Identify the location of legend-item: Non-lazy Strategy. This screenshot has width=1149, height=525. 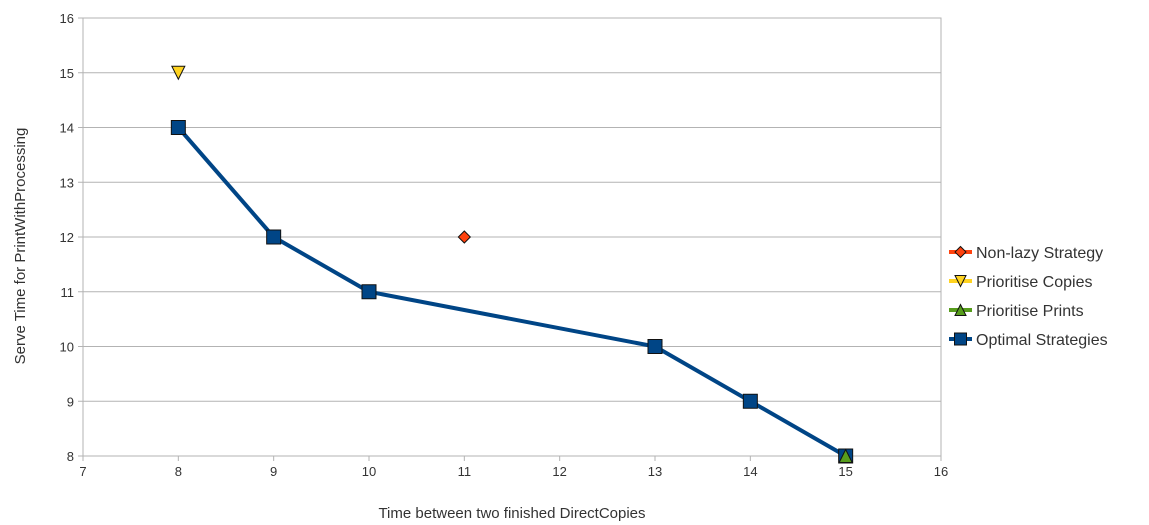
(1026, 253).